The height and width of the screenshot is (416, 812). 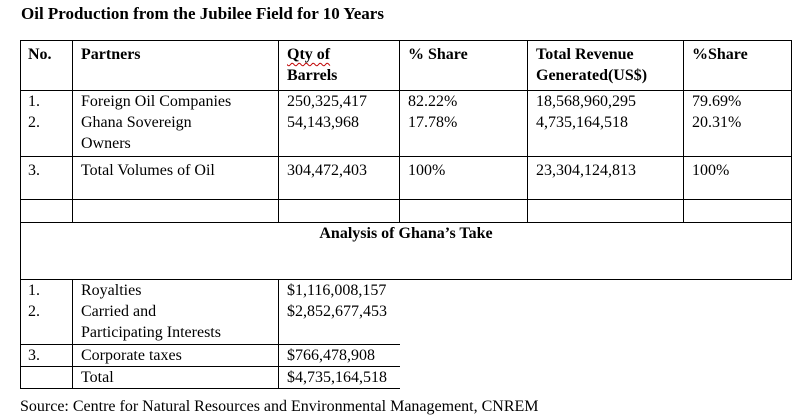 I want to click on header-share2: %Share, so click(x=737, y=65).